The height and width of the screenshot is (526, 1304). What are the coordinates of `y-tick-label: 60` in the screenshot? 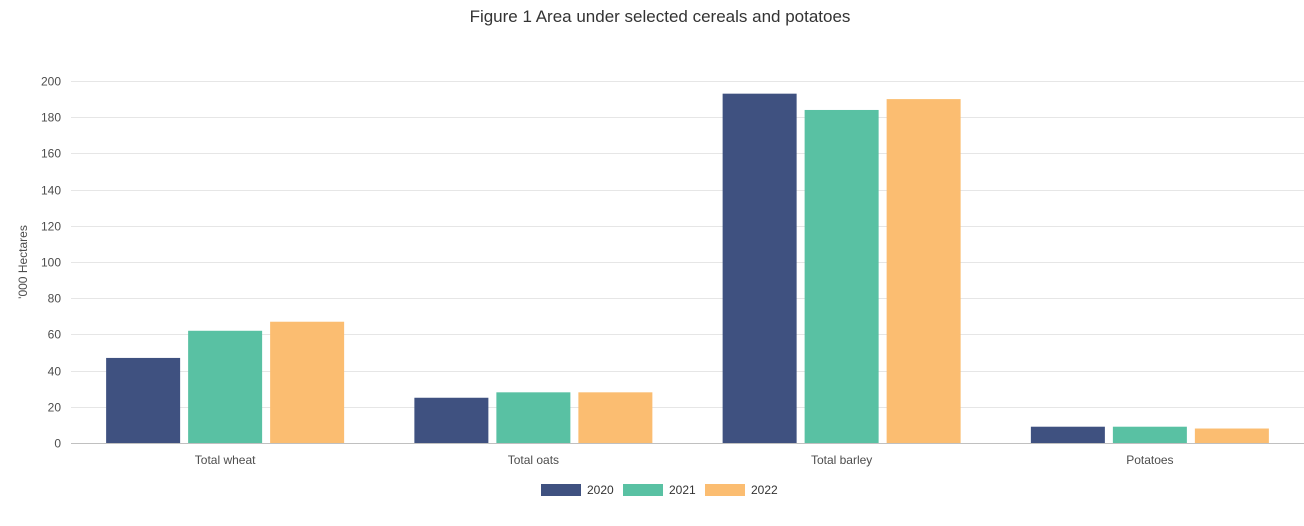 It's located at (55, 335).